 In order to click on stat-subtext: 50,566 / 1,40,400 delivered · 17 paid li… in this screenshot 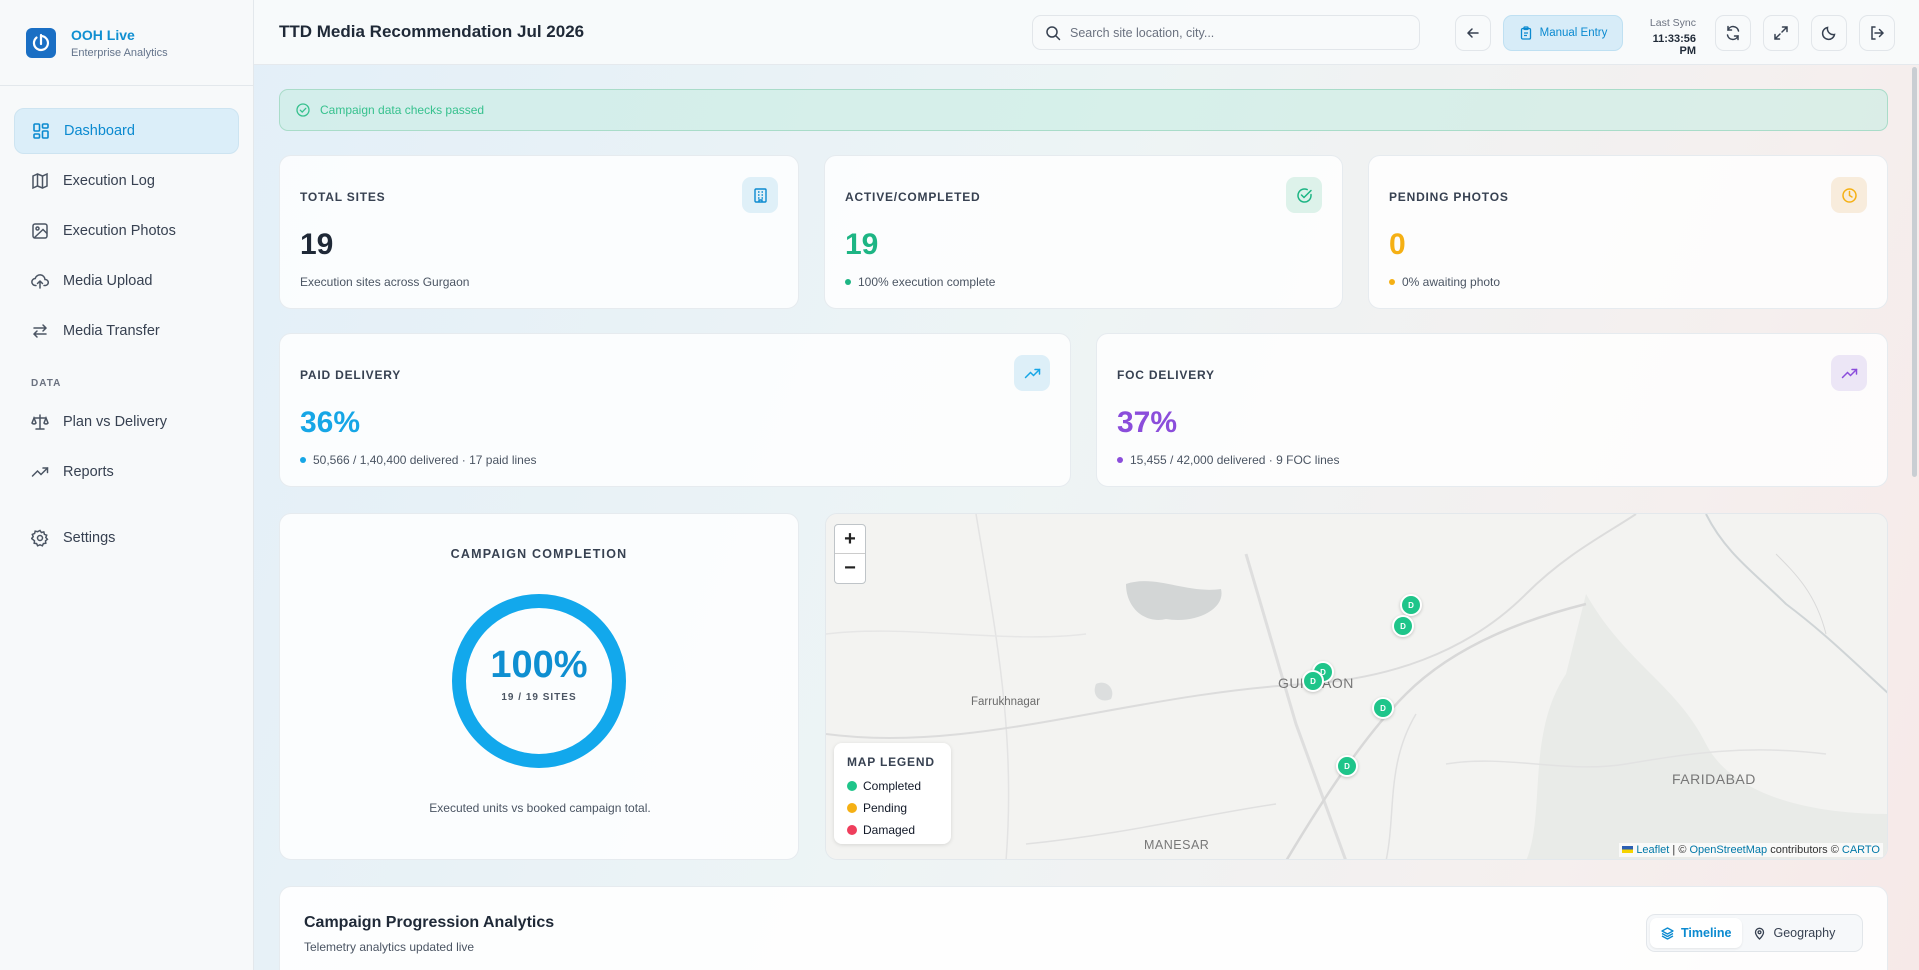, I will do `click(418, 460)`.